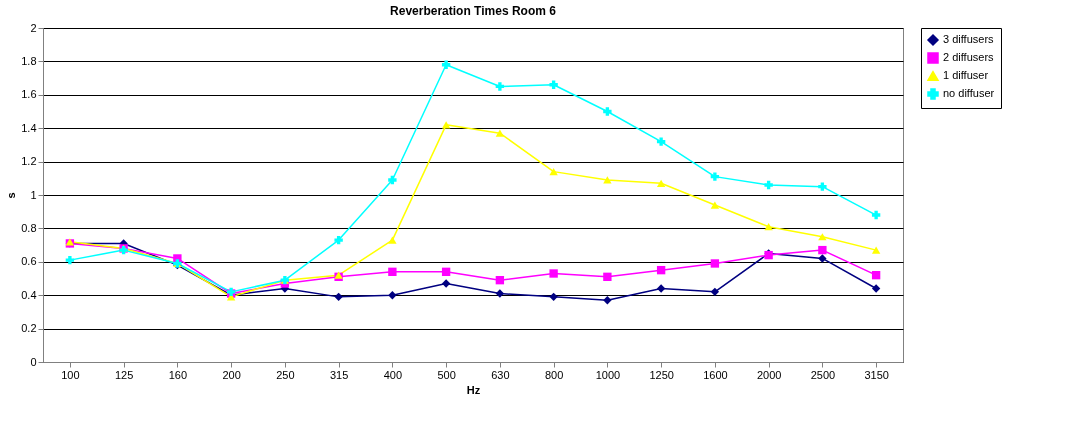 The image size is (1087, 421). I want to click on y-tick-label: 1.8, so click(29, 60).